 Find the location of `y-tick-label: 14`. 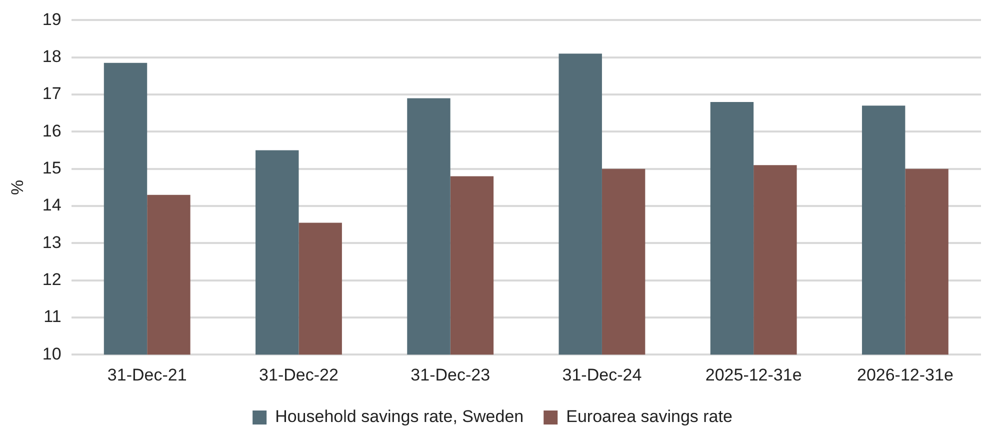

y-tick-label: 14 is located at coordinates (52, 205).